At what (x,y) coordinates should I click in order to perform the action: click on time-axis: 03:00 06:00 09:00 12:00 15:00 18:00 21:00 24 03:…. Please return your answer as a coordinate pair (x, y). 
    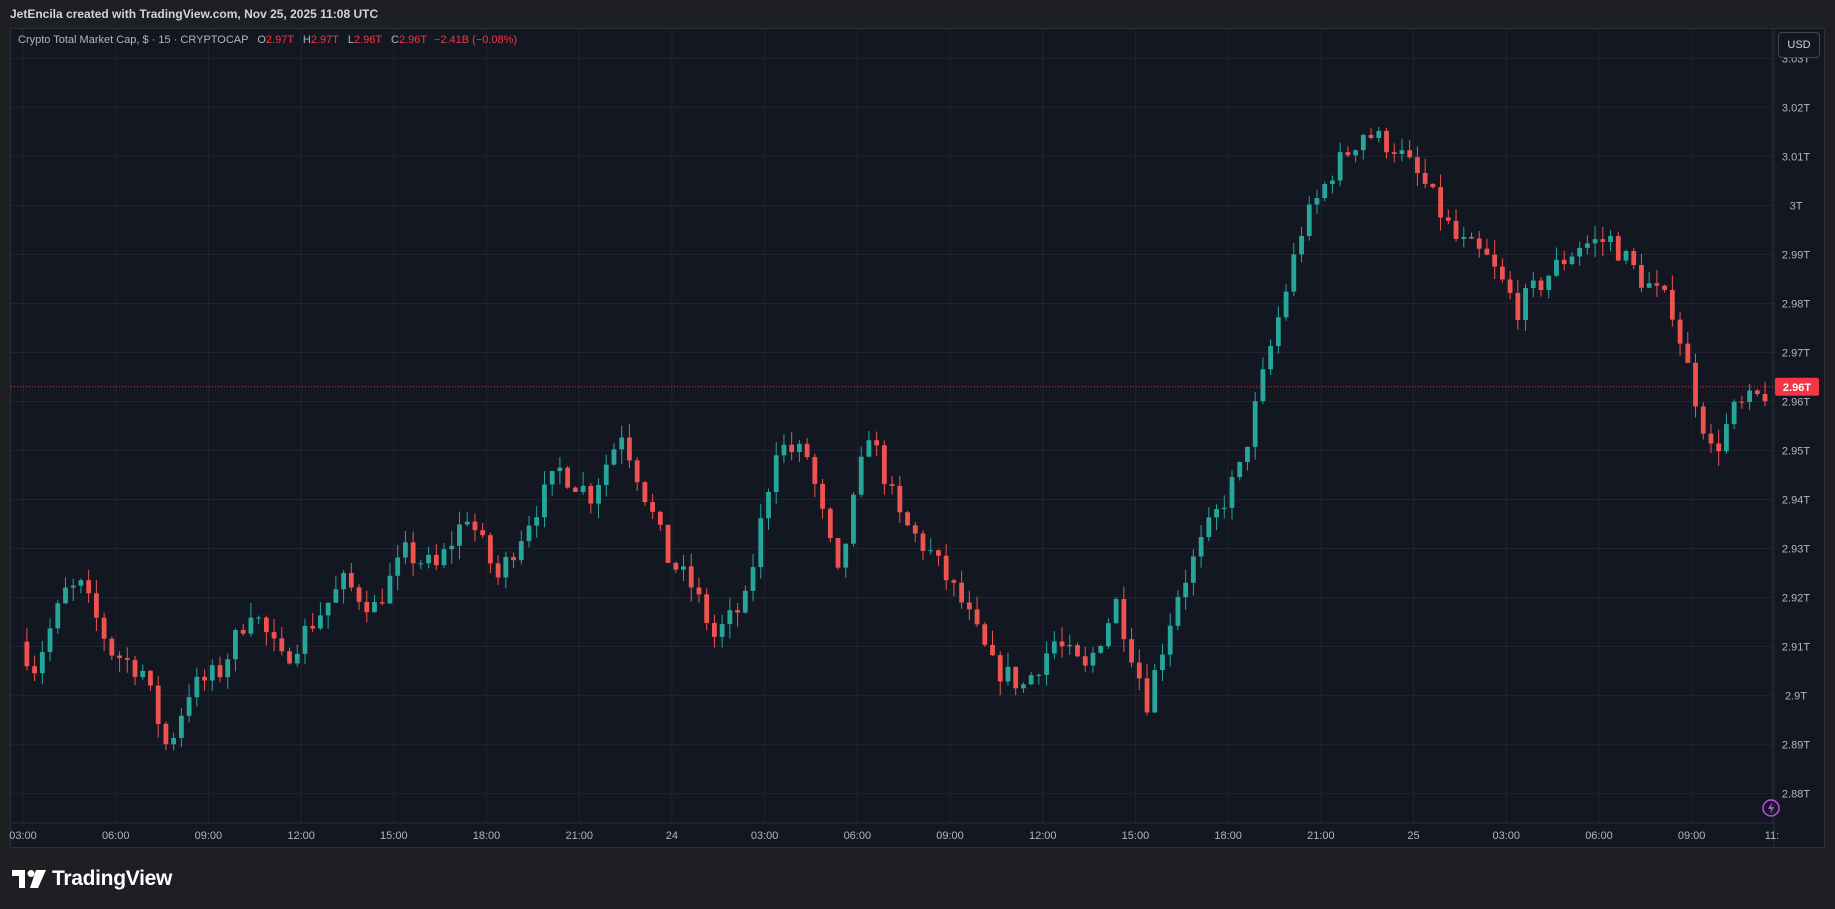
    Looking at the image, I should click on (894, 836).